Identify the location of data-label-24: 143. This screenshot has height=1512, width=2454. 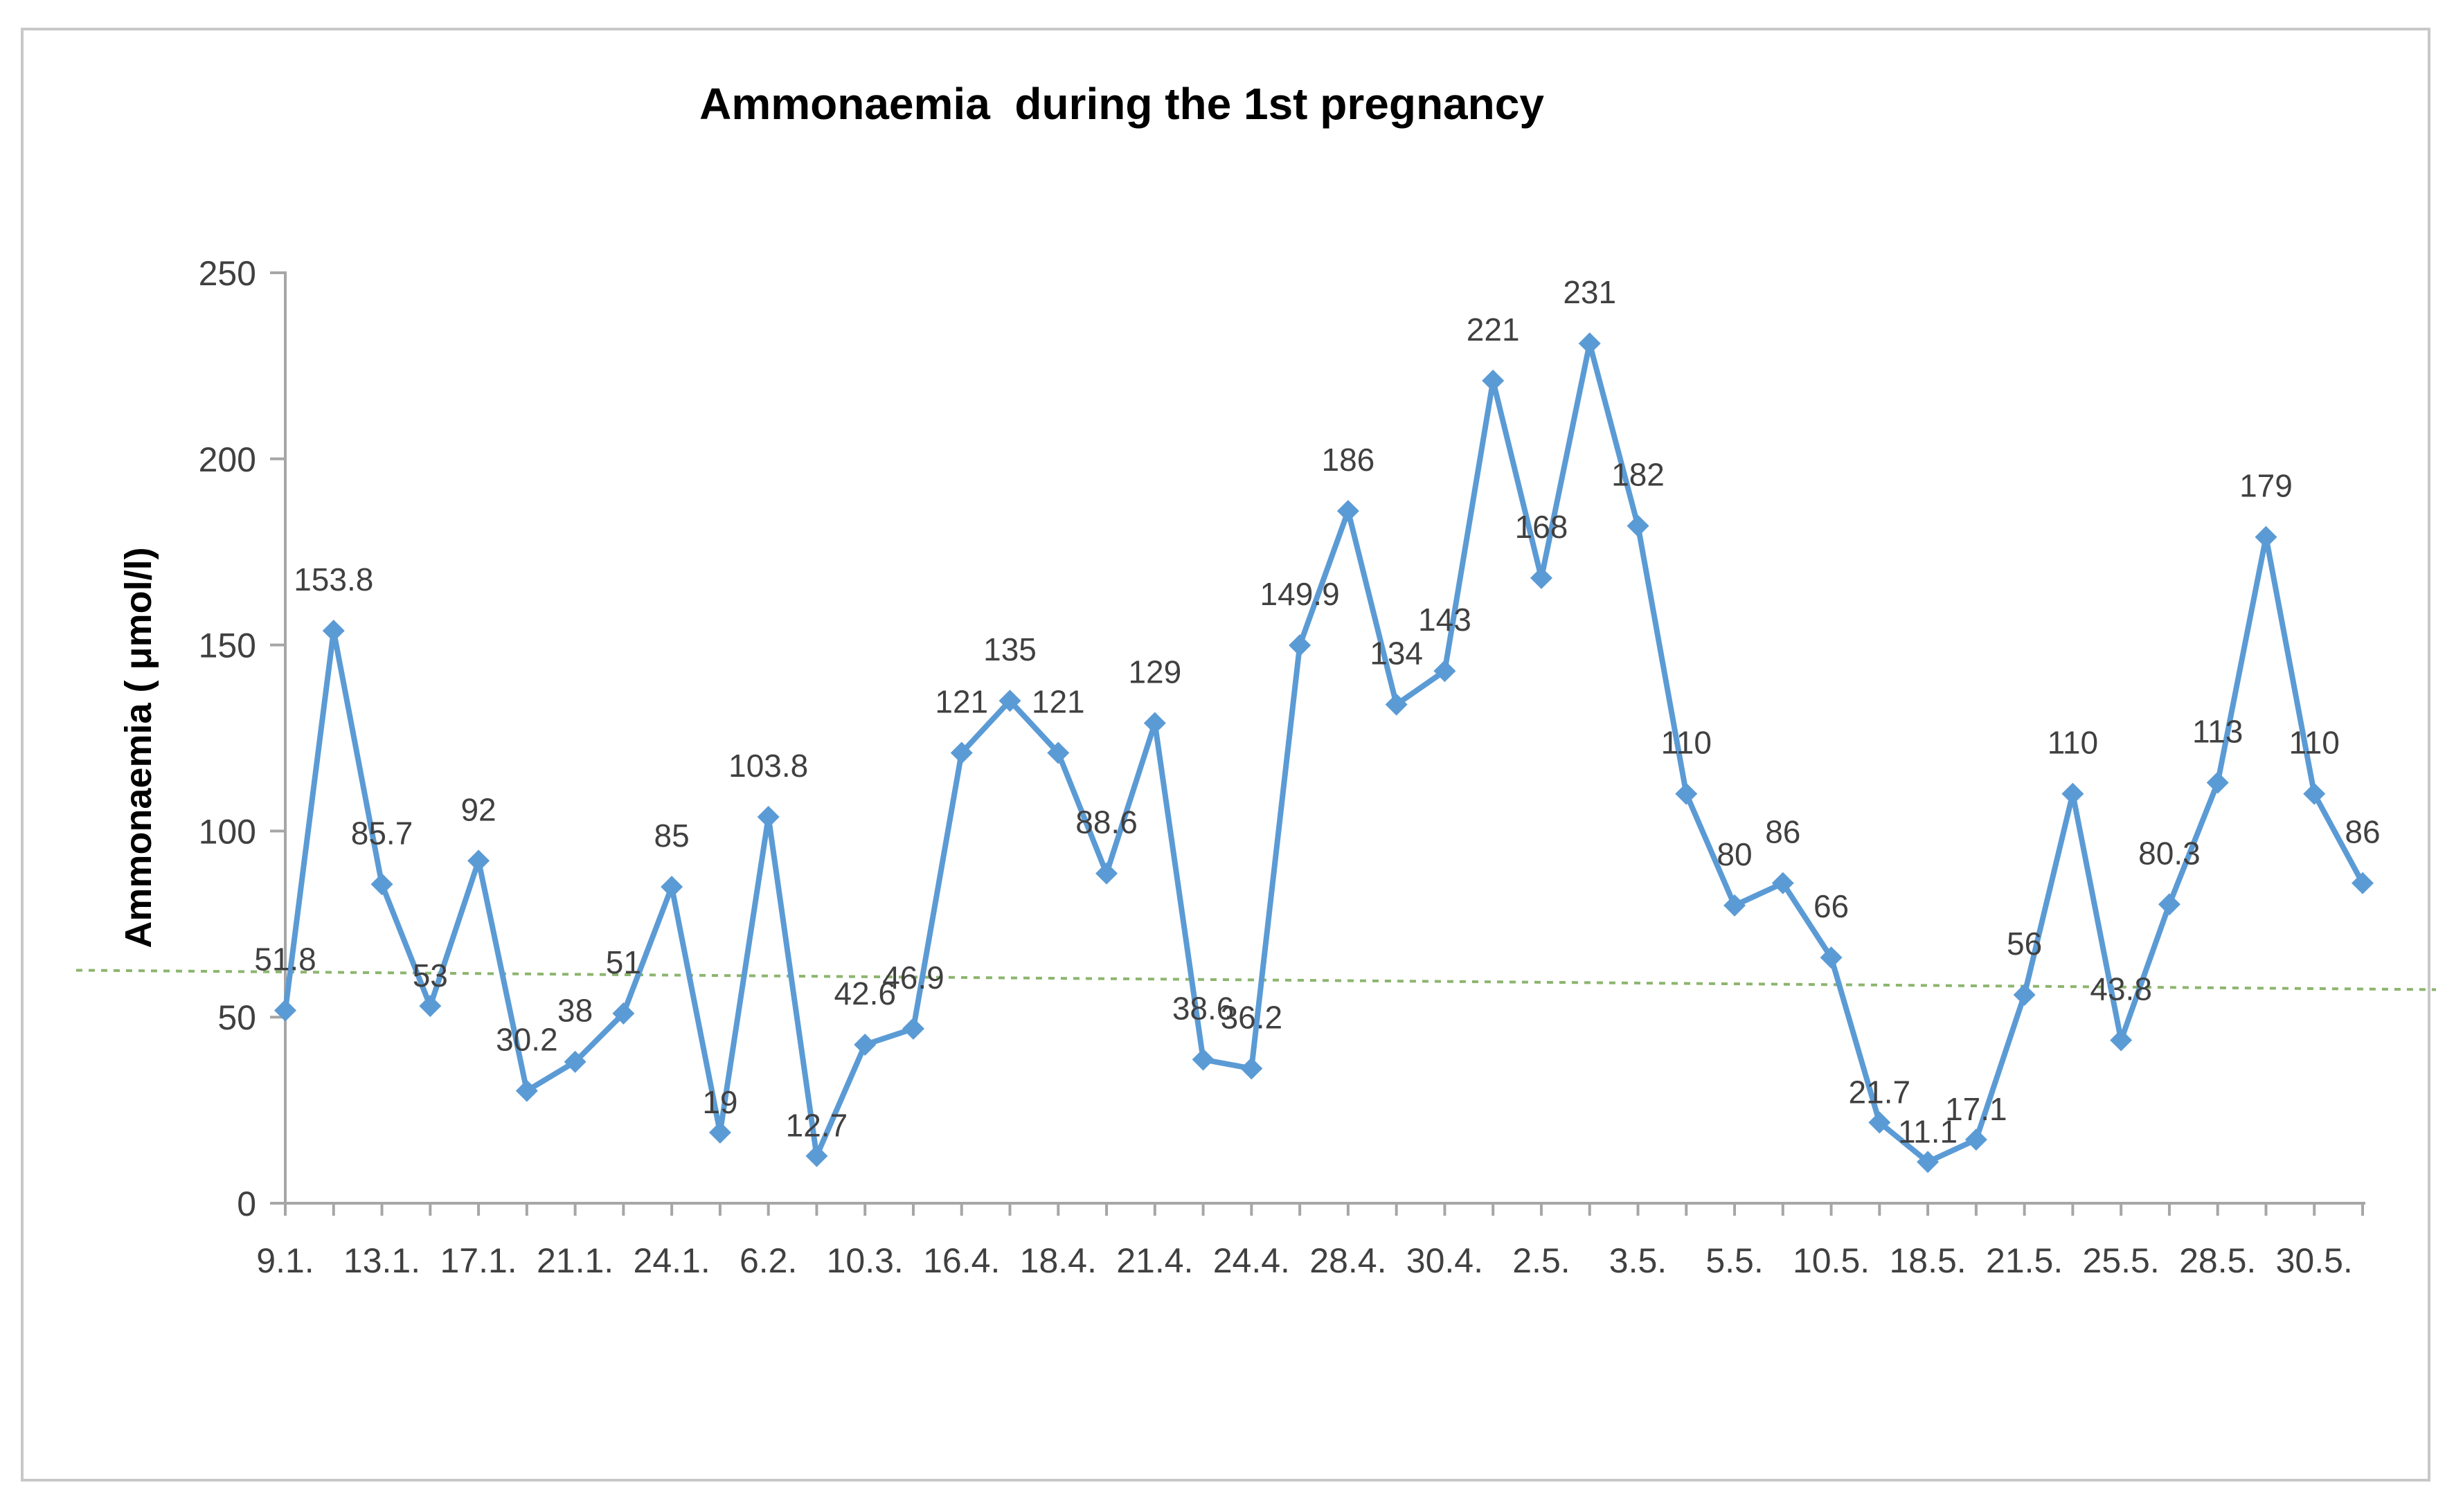
(1444, 620).